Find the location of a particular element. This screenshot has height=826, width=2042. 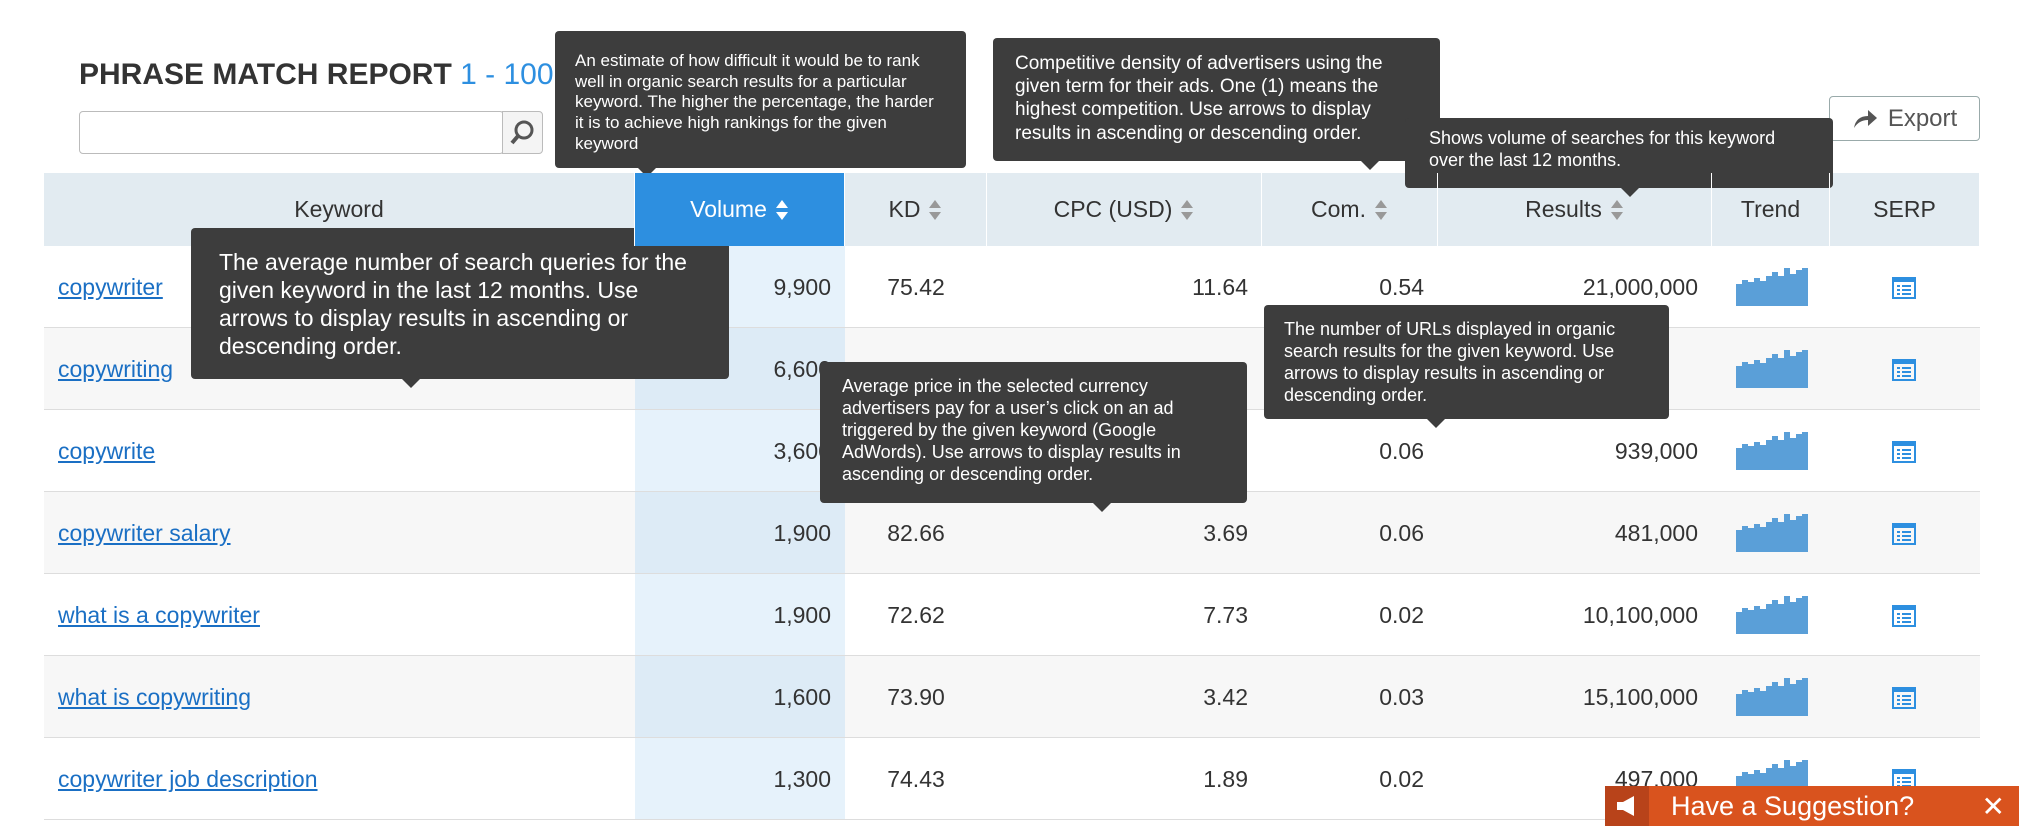

report-title: PHRASE MATCH REPORT 1 - 100 is located at coordinates (316, 75).